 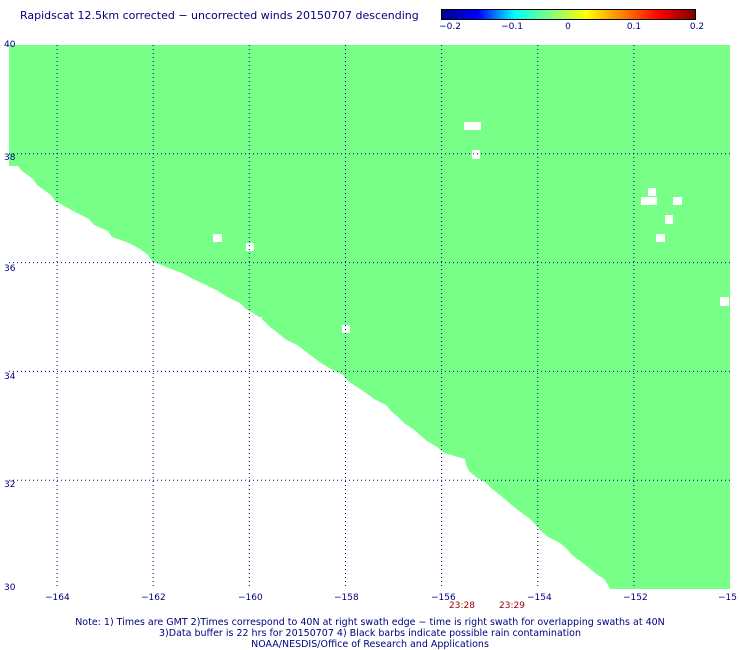 I want to click on lat-label-32: 32, so click(x=10, y=485).